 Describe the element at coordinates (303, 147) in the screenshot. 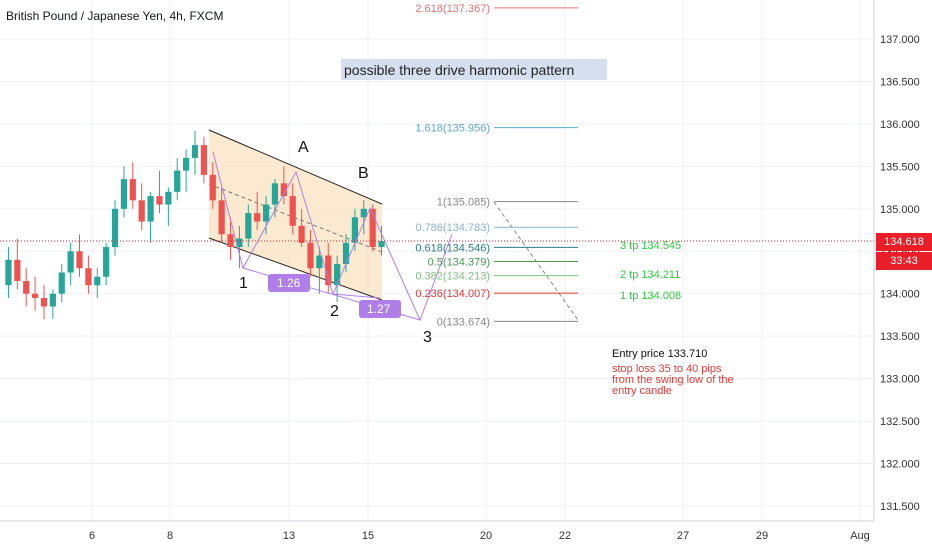

I see `wave-label-a: A` at that location.